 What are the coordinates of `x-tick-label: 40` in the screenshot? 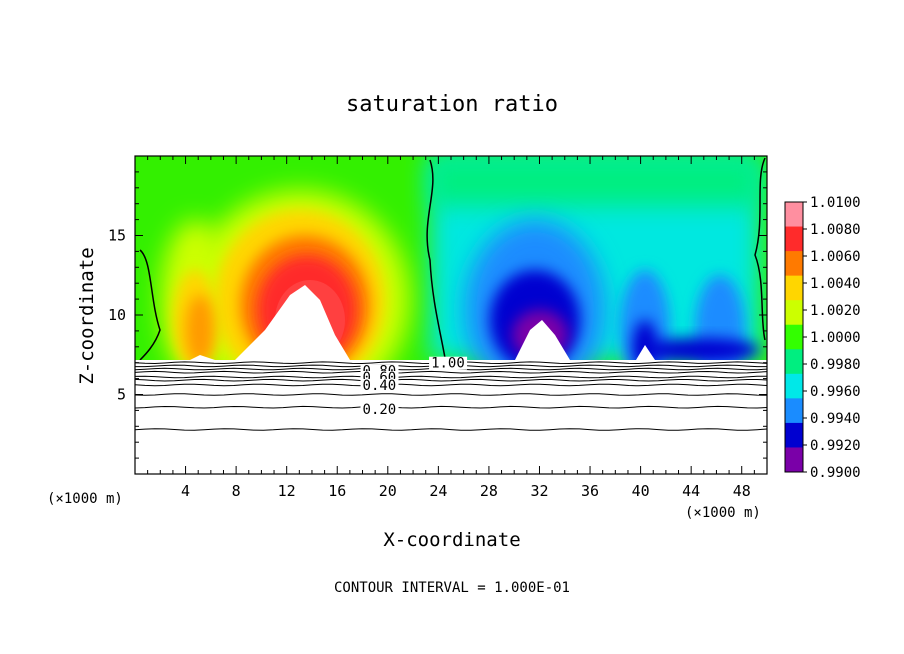 It's located at (641, 491).